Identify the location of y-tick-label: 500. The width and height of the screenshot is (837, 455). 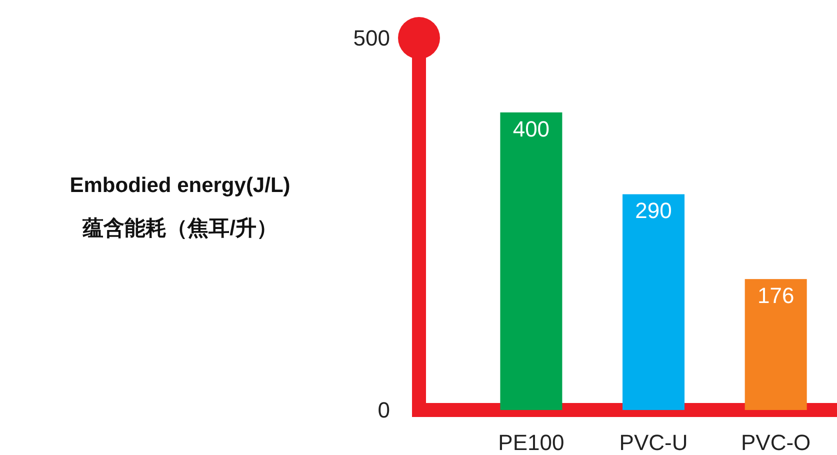
(371, 38).